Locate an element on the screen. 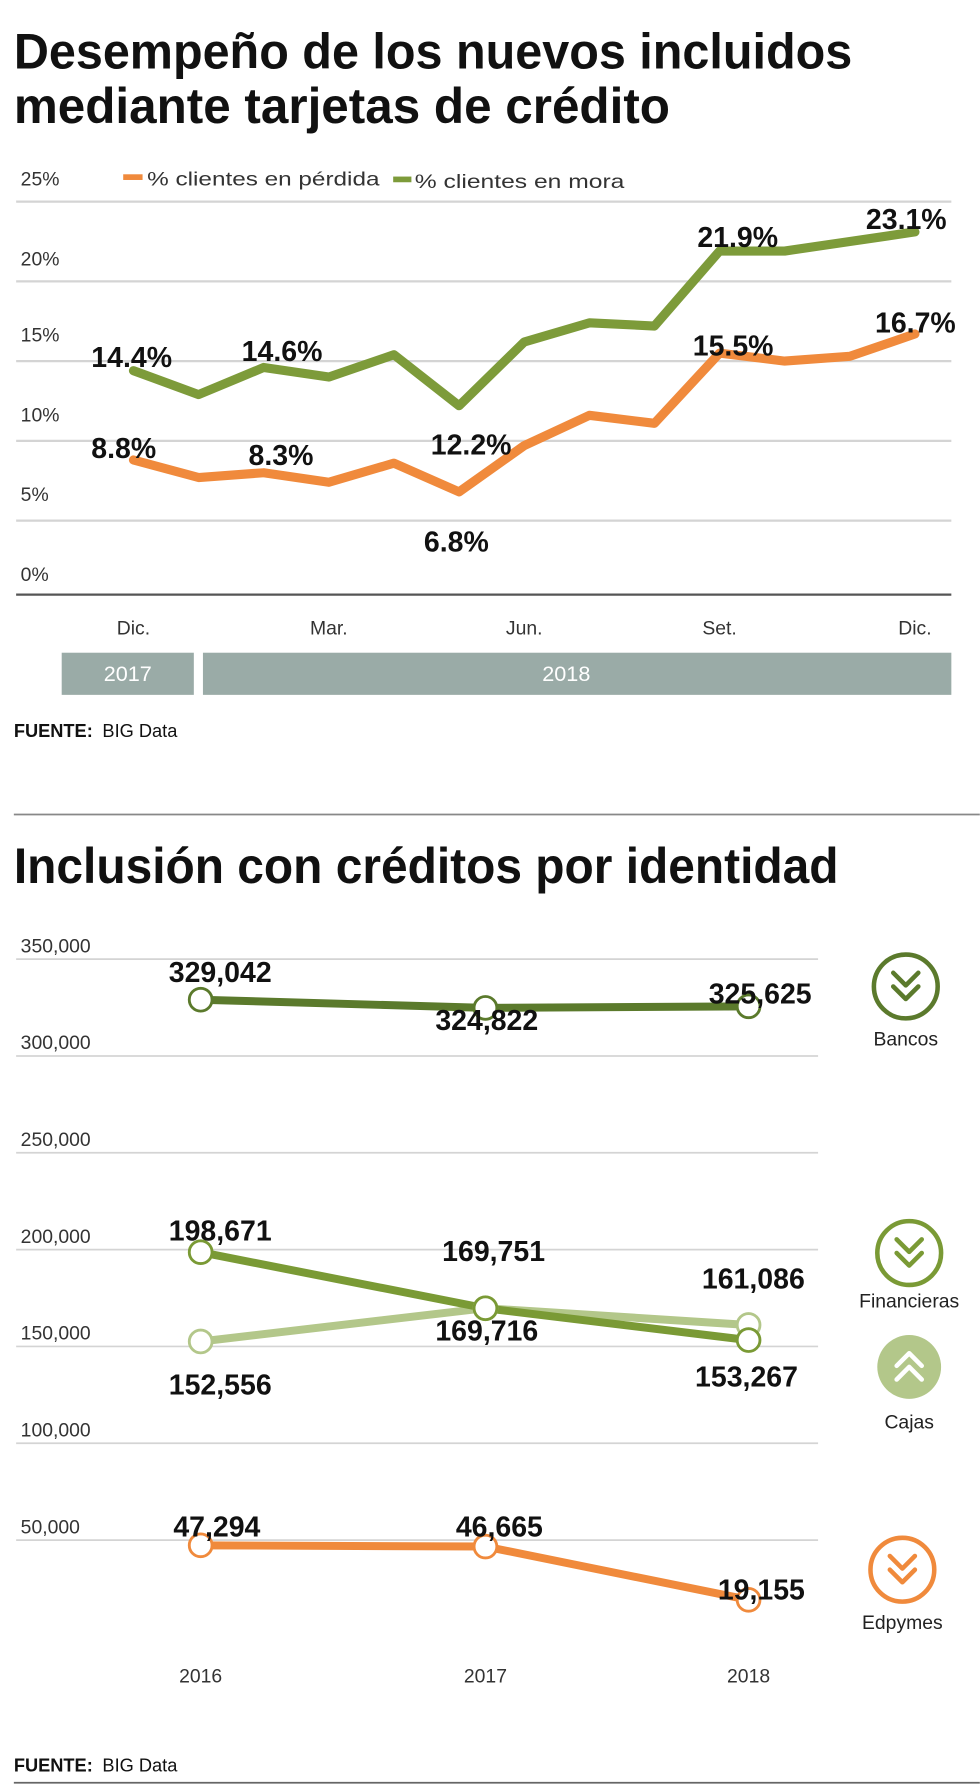 This screenshot has height=1785, width=980. data-label: 14.6% is located at coordinates (282, 352).